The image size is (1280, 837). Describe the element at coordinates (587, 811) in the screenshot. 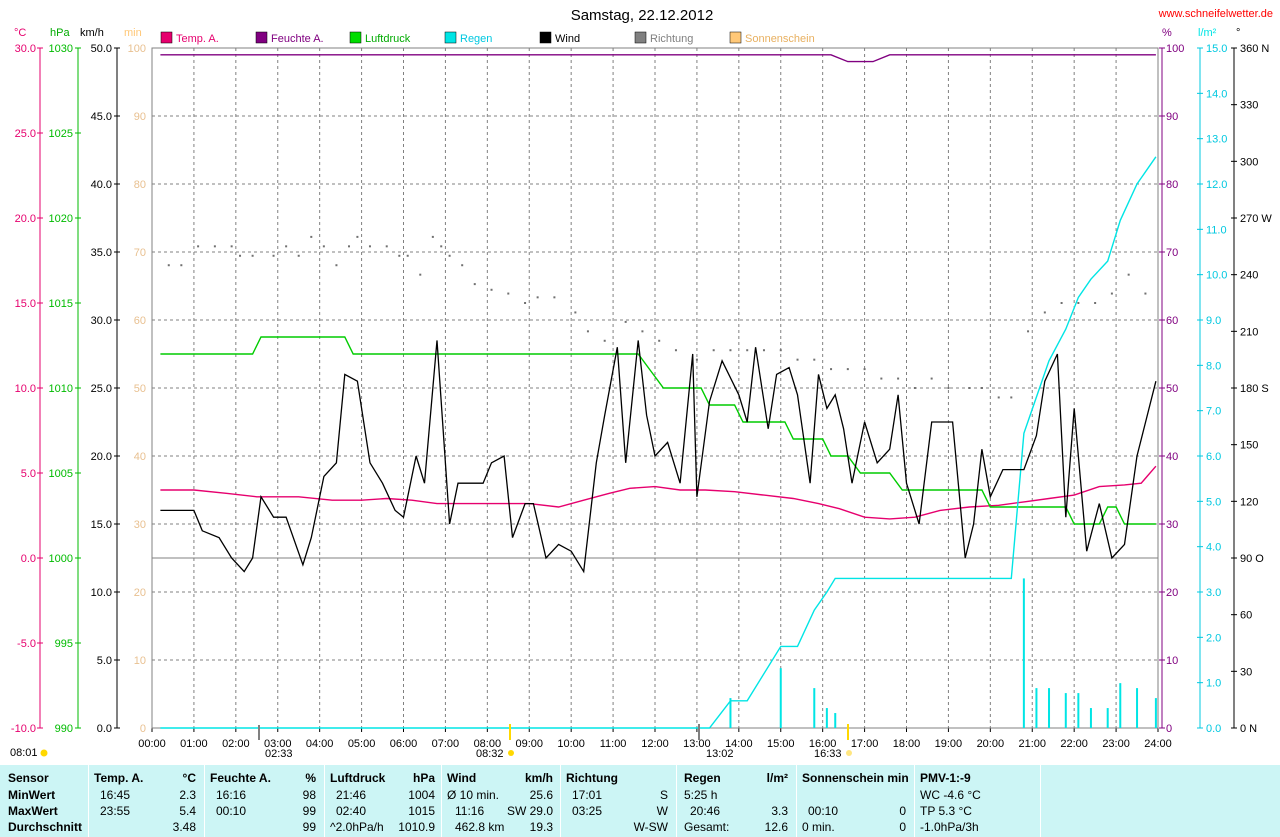

I see `direction-max-time: 03:25` at that location.